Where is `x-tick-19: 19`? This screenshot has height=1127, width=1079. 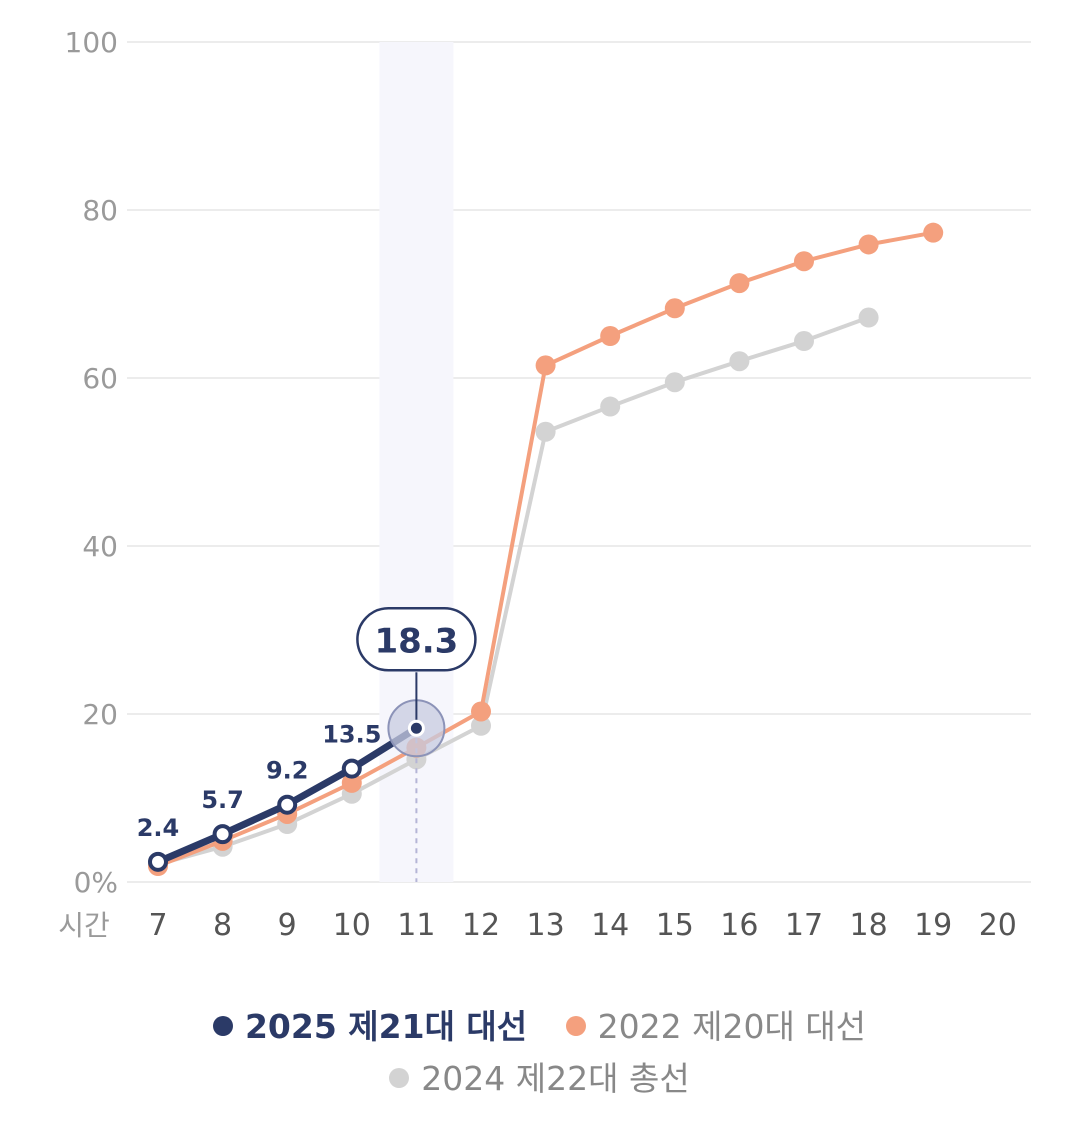 x-tick-19: 19 is located at coordinates (933, 925).